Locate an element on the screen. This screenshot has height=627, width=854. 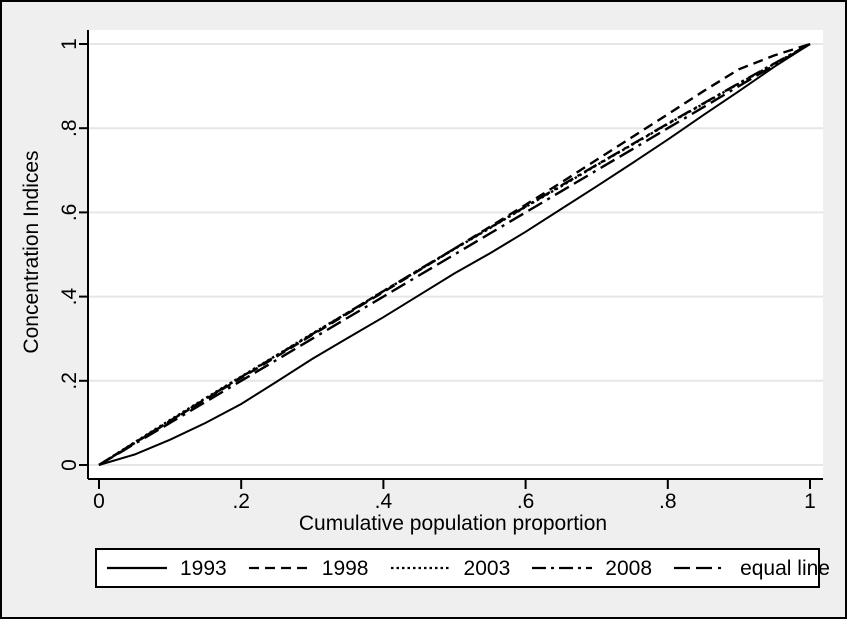
x-tick-label: 0 is located at coordinates (99, 501).